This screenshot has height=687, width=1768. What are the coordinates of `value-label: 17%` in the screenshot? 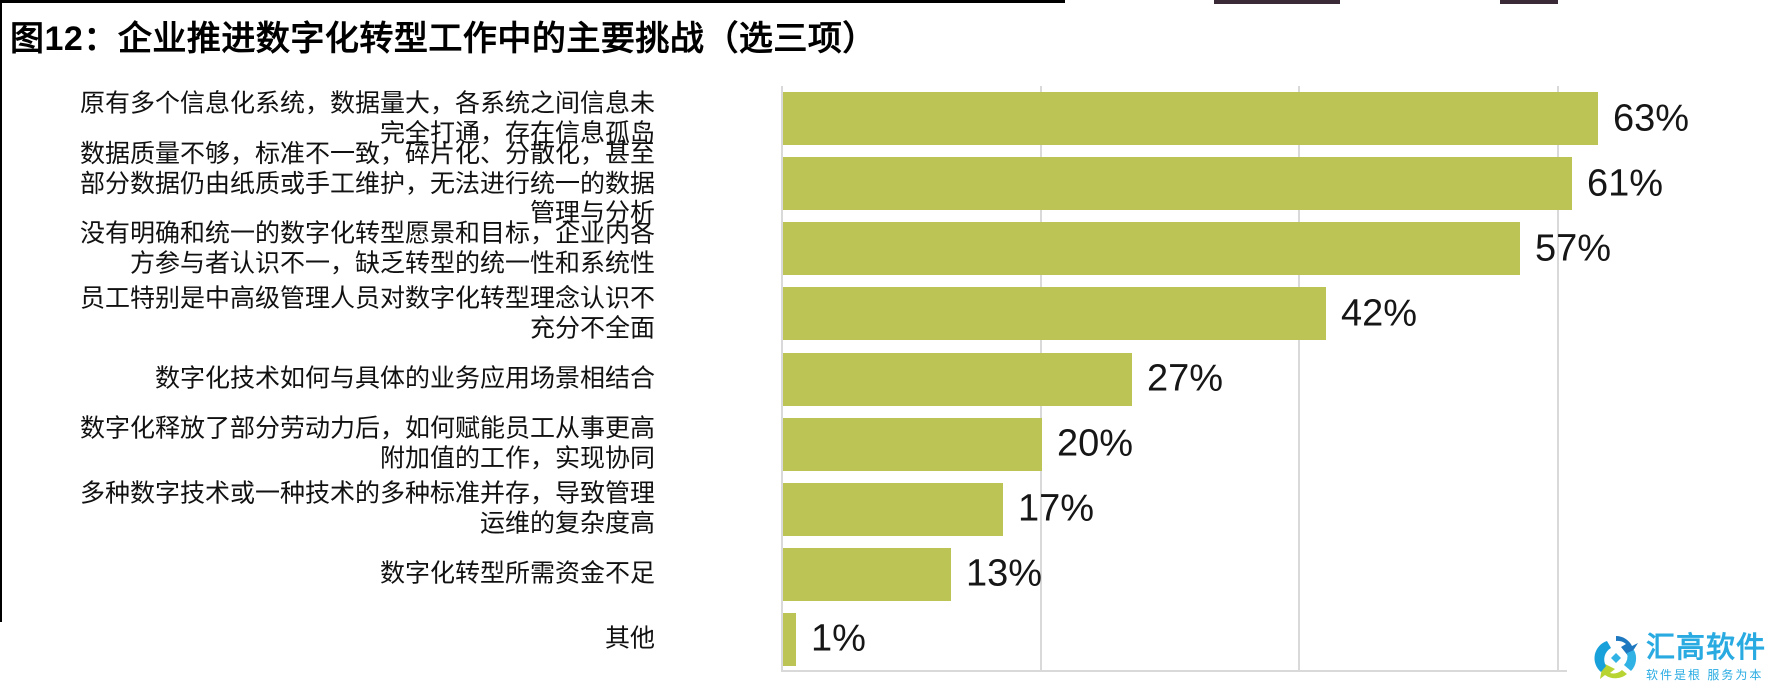 It's located at (1056, 508).